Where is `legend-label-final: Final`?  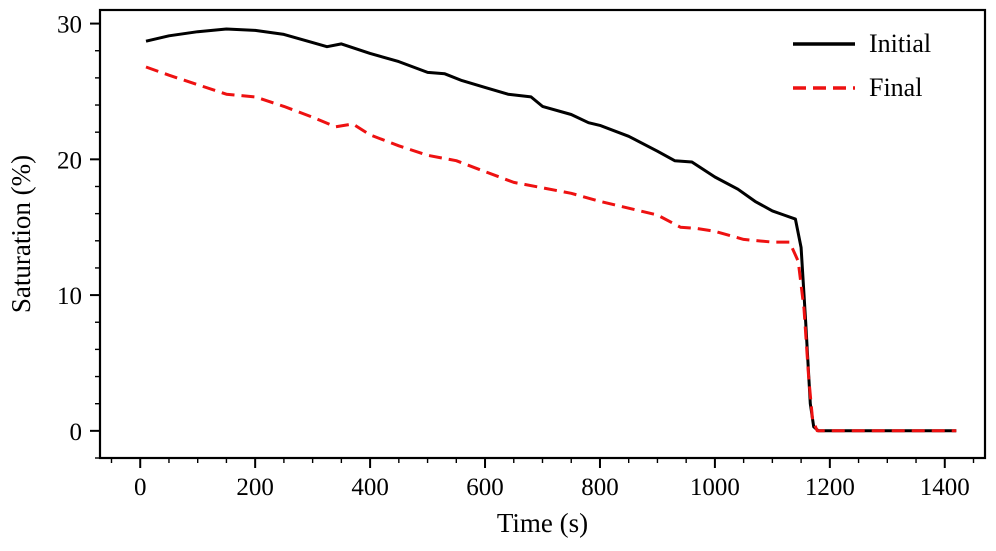 legend-label-final: Final is located at coordinates (895, 87).